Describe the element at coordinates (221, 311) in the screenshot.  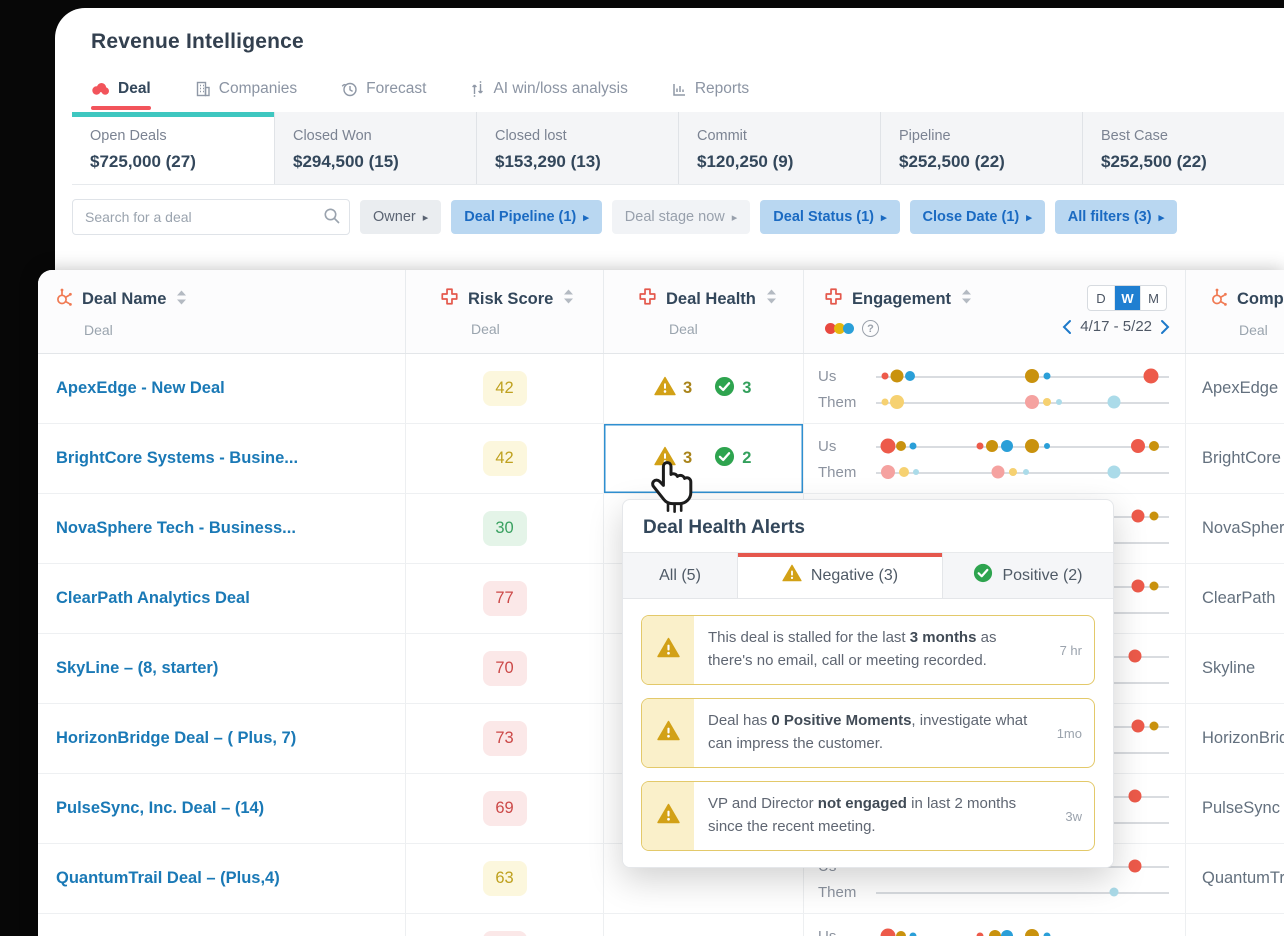
I see `column-header-deal-name: Deal Name Deal` at that location.